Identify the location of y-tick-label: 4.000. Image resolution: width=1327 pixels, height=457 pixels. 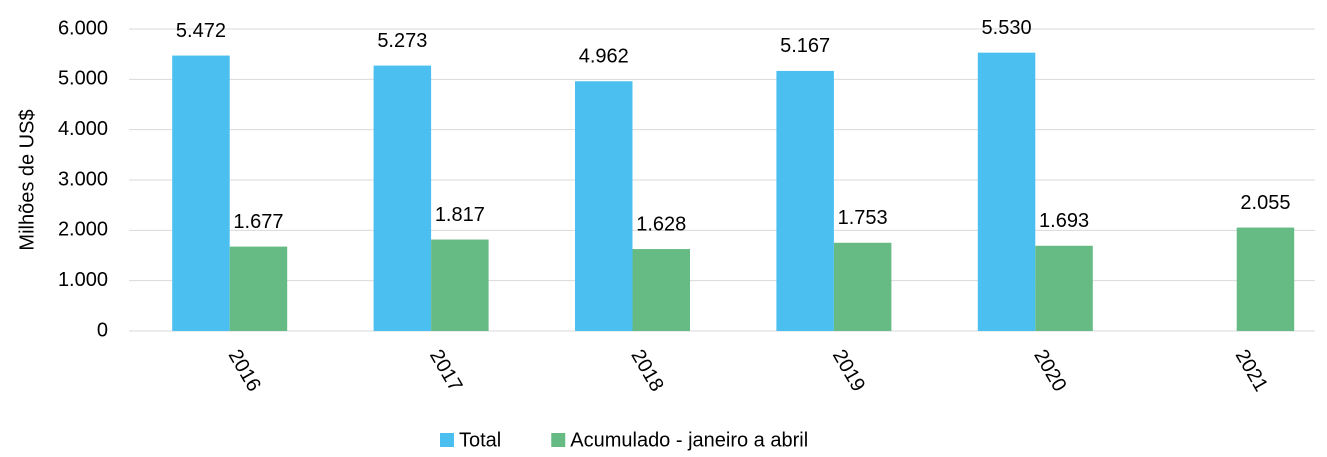
(83, 129).